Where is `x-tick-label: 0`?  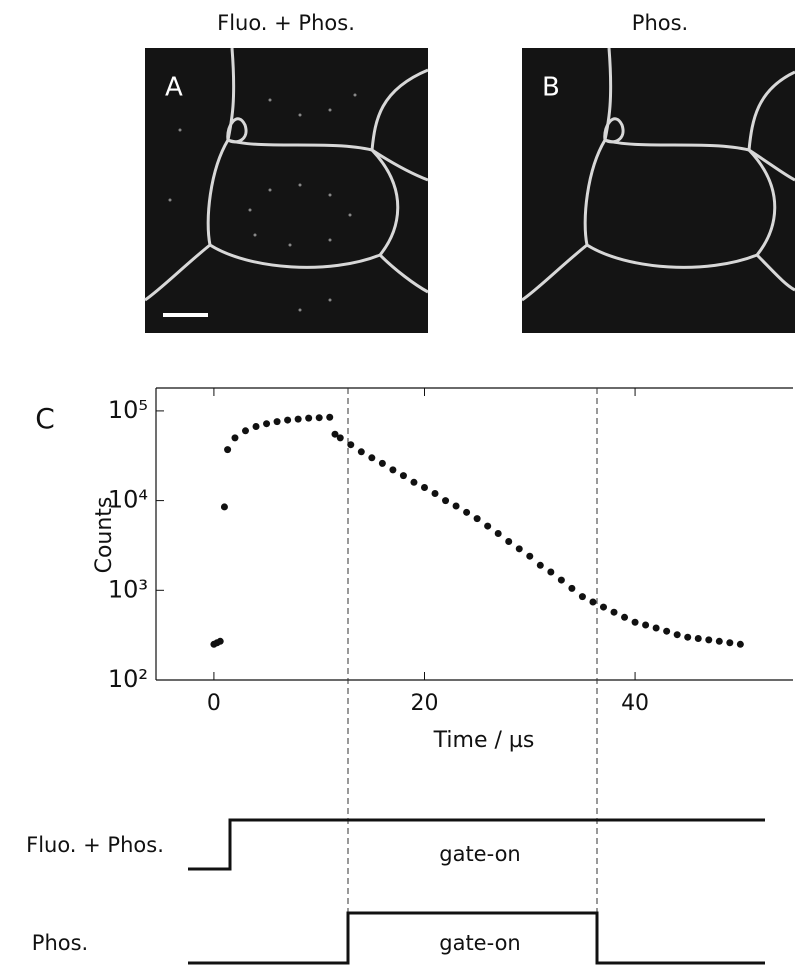
x-tick-label: 0 is located at coordinates (214, 703).